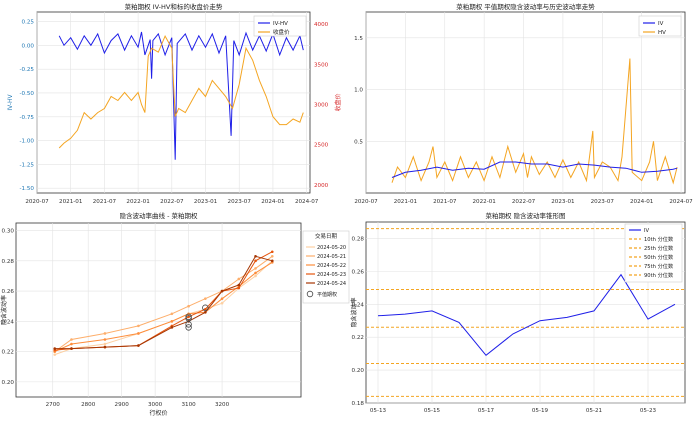  What do you see at coordinates (331, 284) in the screenshot?
I see `legend-label: 2024-05-24` at bounding box center [331, 284].